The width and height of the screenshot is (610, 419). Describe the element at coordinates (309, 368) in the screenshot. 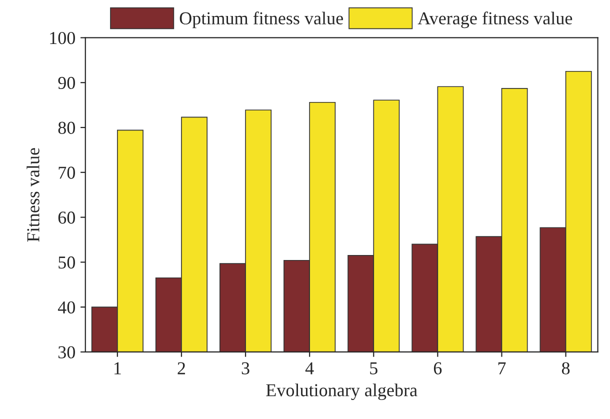

I see `x-tick-label: 4` at that location.